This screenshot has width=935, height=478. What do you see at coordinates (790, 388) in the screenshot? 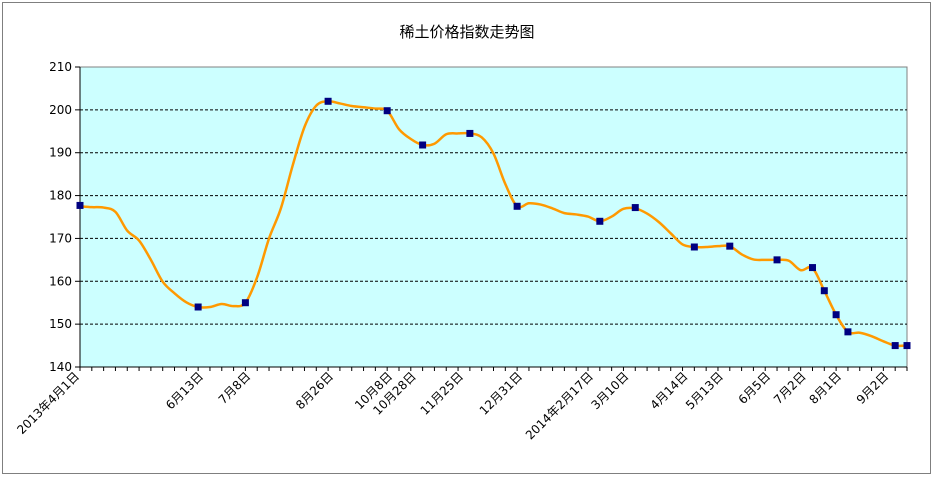
I see `x-tick-label: 7月2日` at bounding box center [790, 388].